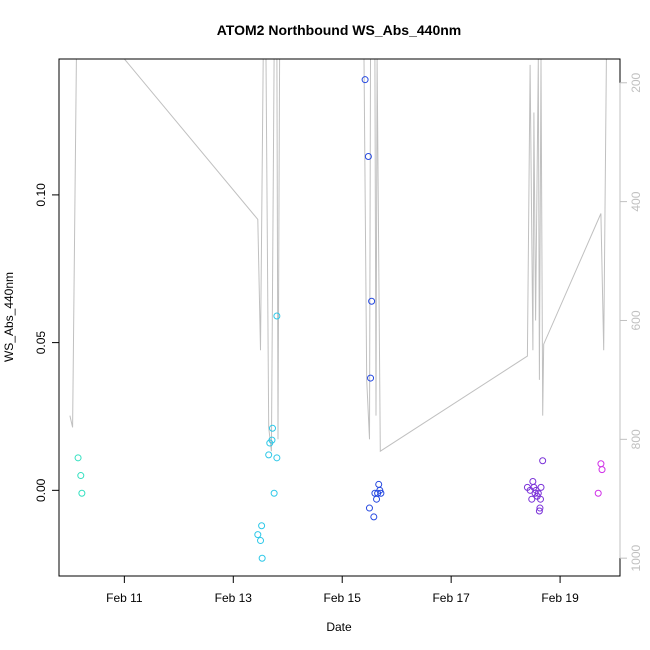 Image resolution: width=650 pixels, height=650 pixels. Describe the element at coordinates (636, 558) in the screenshot. I see `y-right-tick-label: 1000` at that location.